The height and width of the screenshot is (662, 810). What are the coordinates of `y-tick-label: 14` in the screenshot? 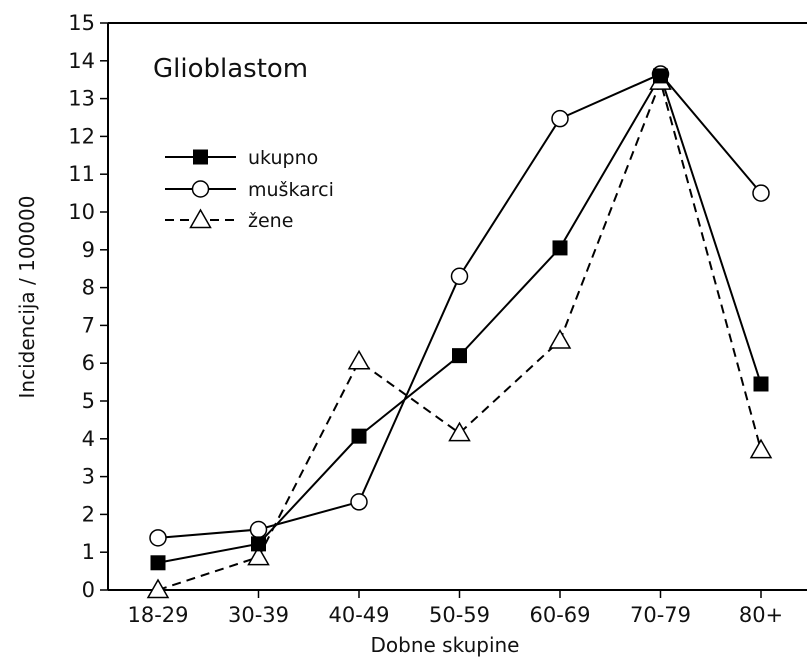 It's located at (81, 61).